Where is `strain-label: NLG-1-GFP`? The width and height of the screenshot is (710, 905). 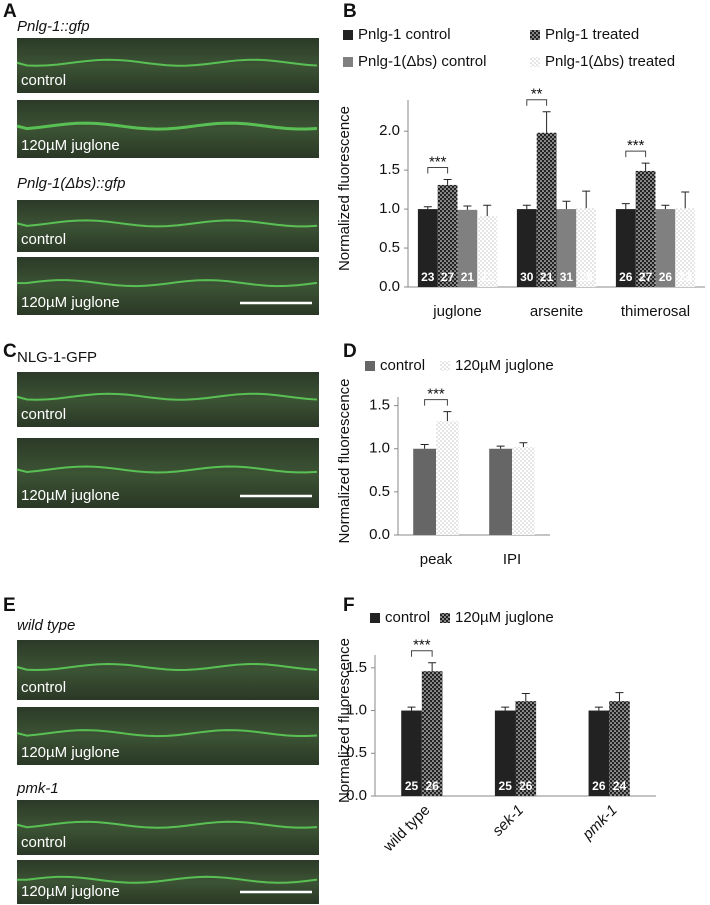 strain-label: NLG-1-GFP is located at coordinates (57, 357).